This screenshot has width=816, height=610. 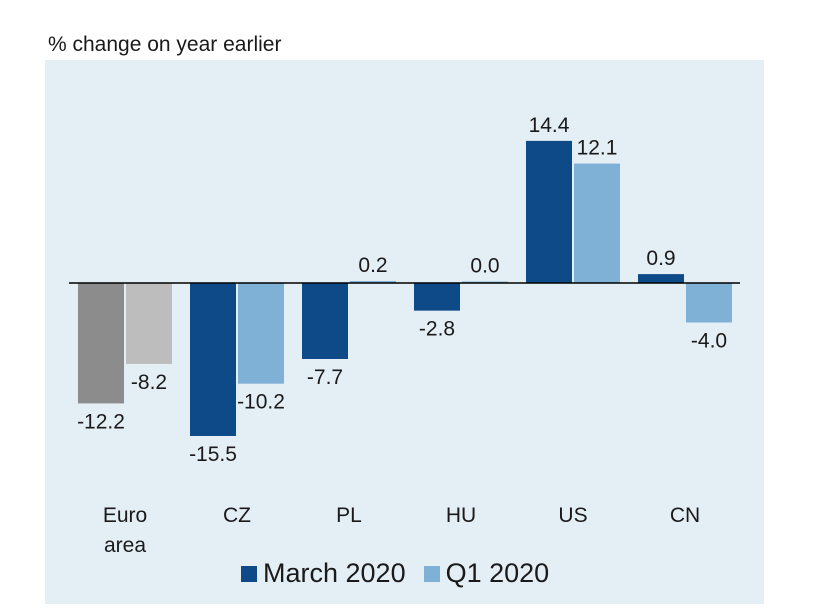 What do you see at coordinates (497, 573) in the screenshot?
I see `legend-label-q1-2020: Q1 2020` at bounding box center [497, 573].